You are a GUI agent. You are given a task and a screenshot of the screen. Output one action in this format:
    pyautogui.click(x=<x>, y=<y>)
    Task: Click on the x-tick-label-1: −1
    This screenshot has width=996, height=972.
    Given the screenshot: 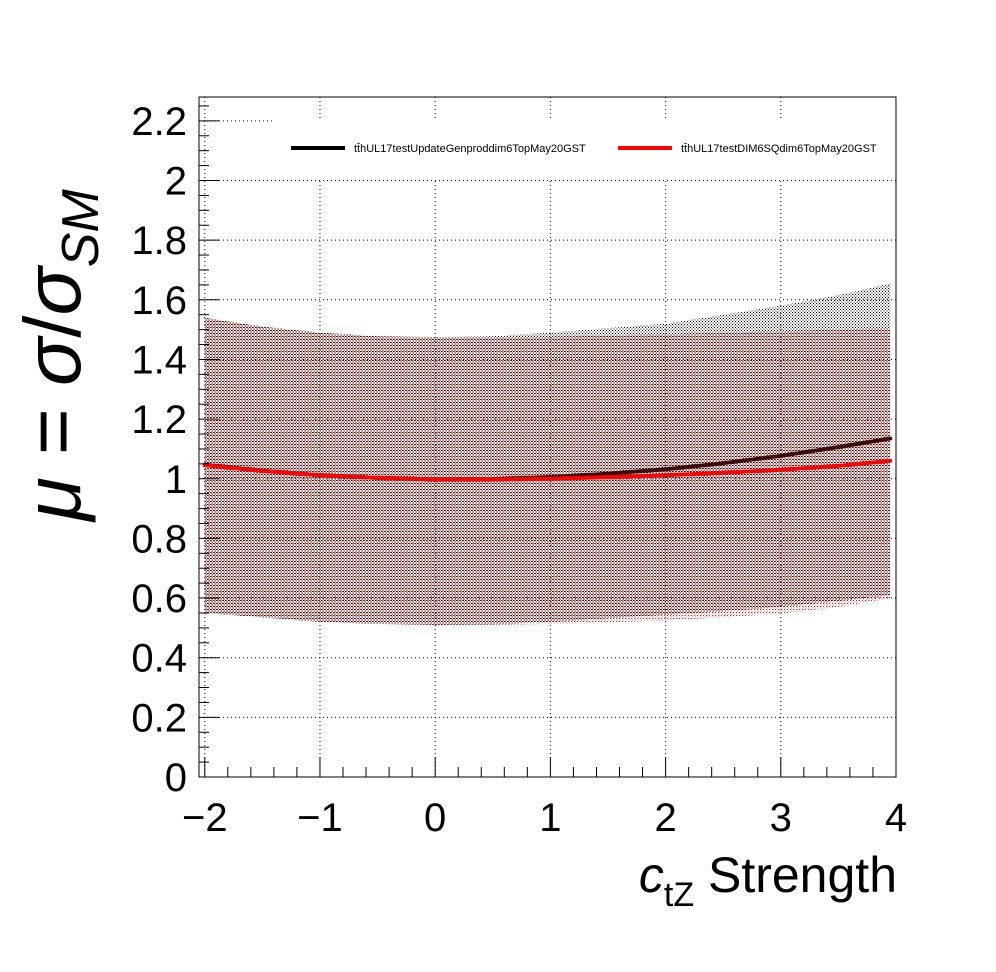 What is the action you would take?
    pyautogui.click(x=320, y=818)
    